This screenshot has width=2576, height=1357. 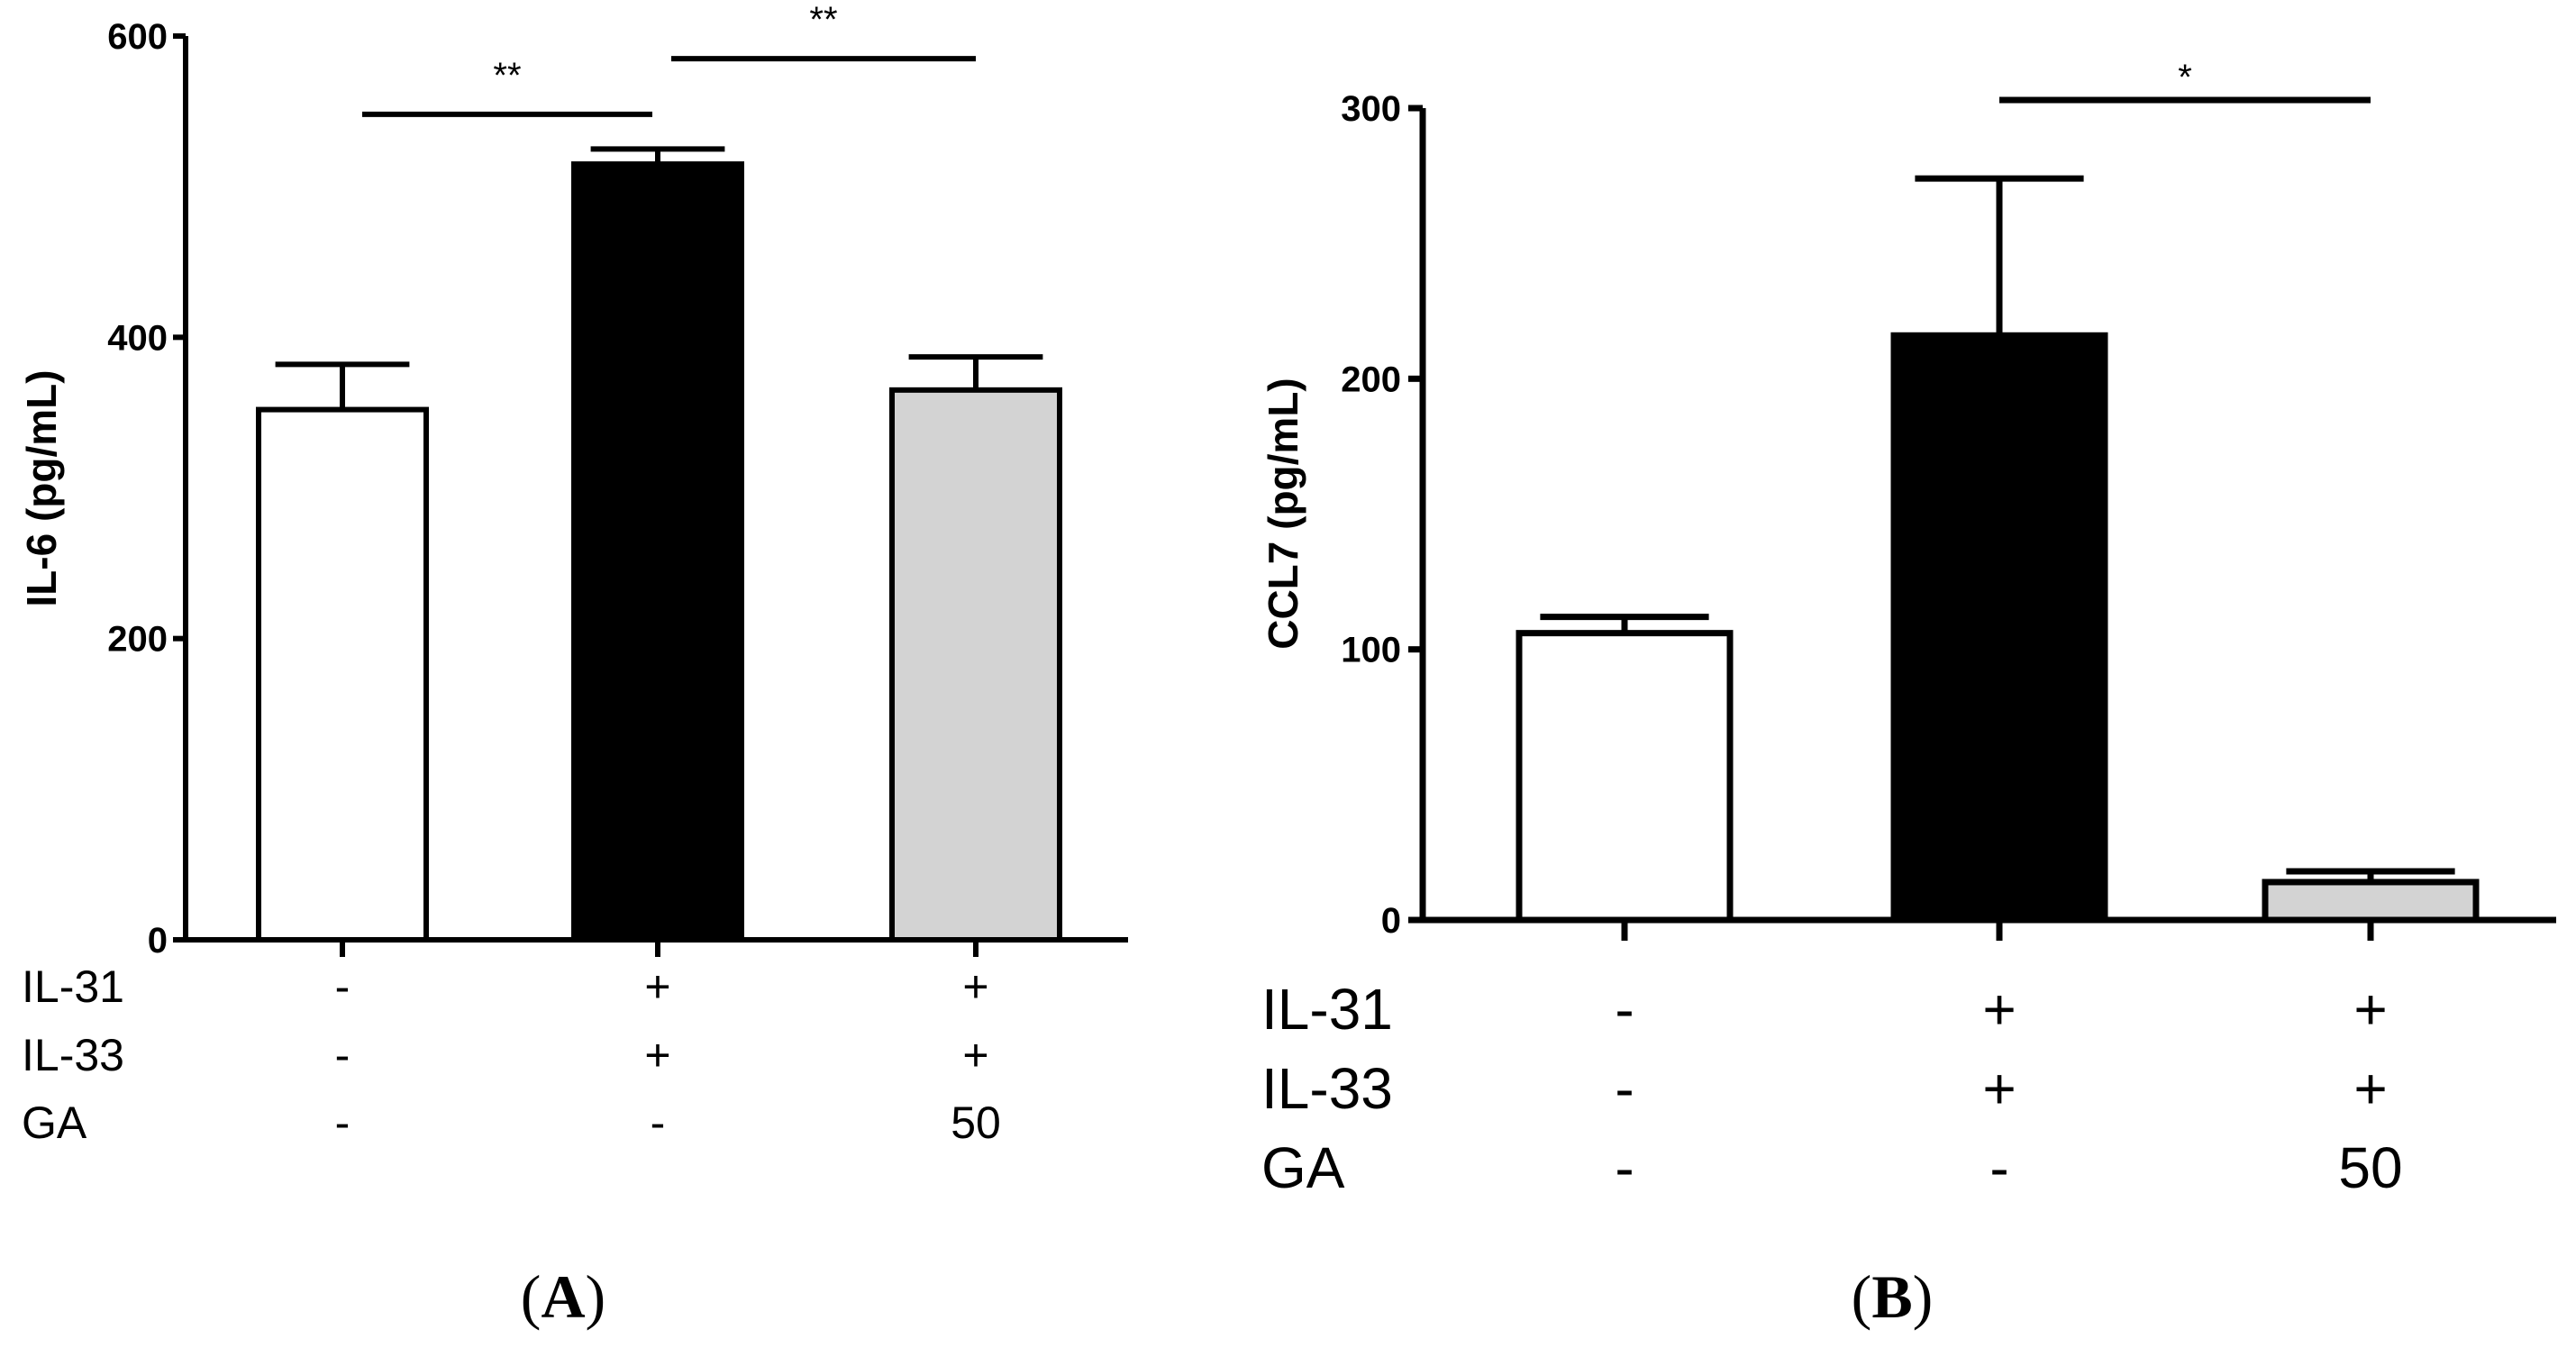 I want to click on y-tick-label: 300, so click(x=1371, y=109).